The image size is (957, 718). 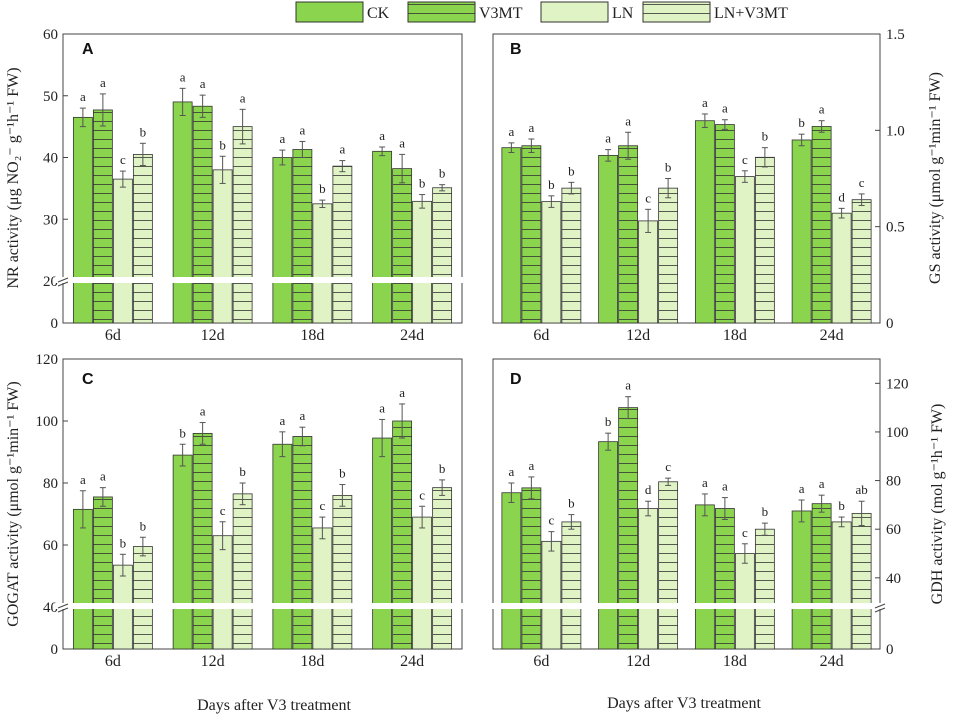 I want to click on legend-label-ck: CK, so click(x=378, y=13).